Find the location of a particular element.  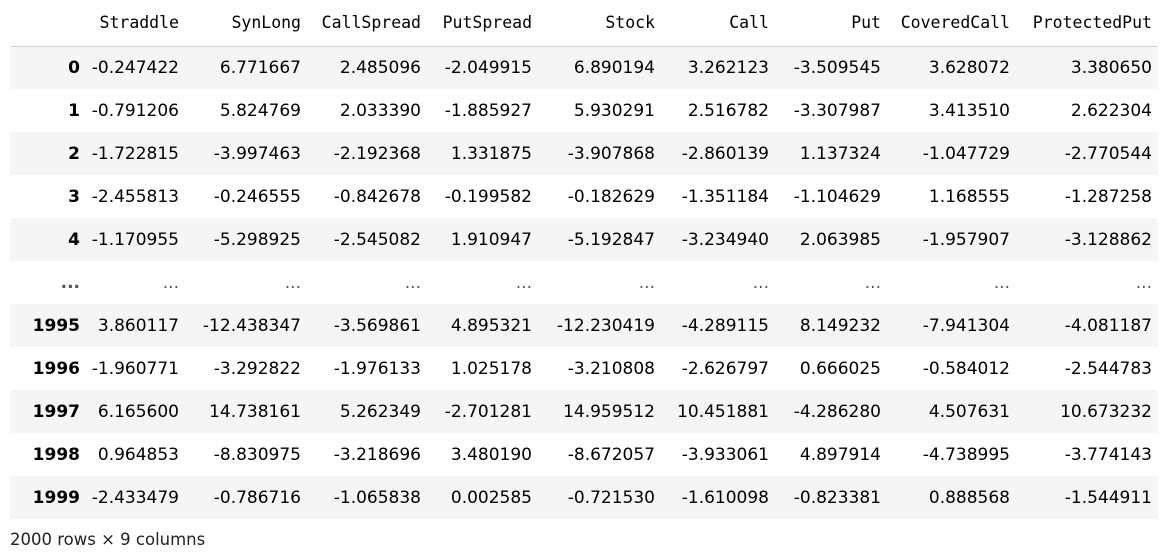

table-cell: -3.933061 is located at coordinates (725, 454).